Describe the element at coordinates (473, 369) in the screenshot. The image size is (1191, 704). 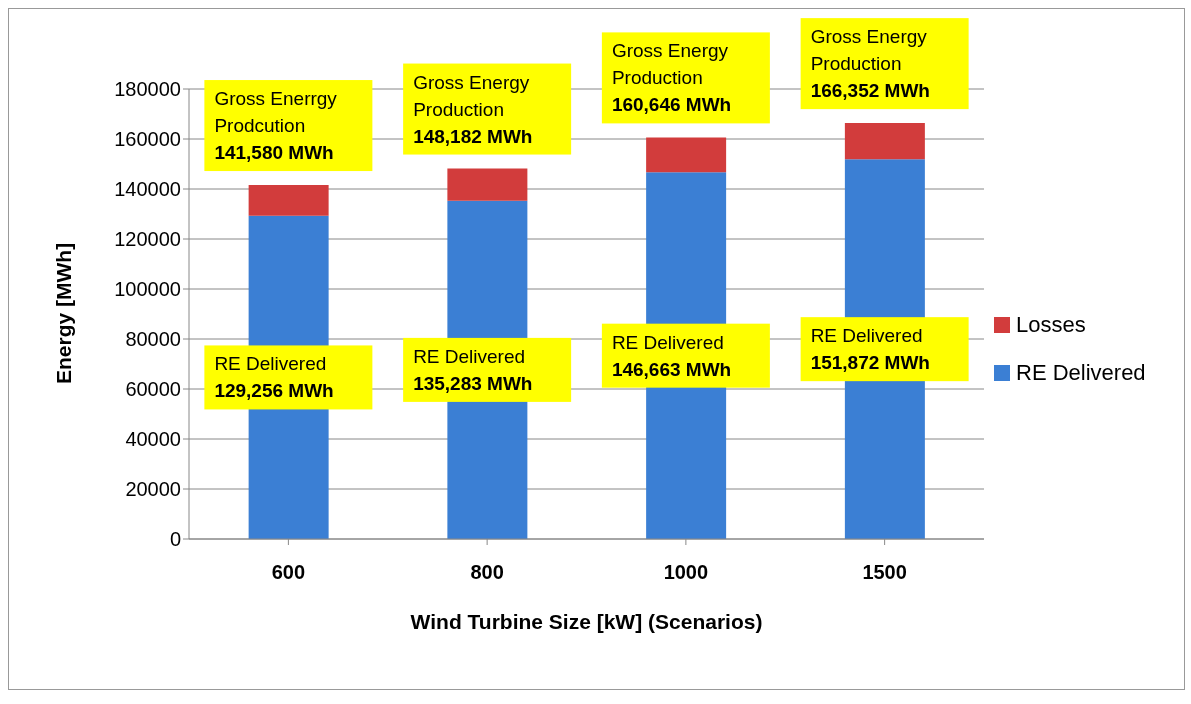
I see `annotation: RE Delivered 135,283 MWh` at that location.